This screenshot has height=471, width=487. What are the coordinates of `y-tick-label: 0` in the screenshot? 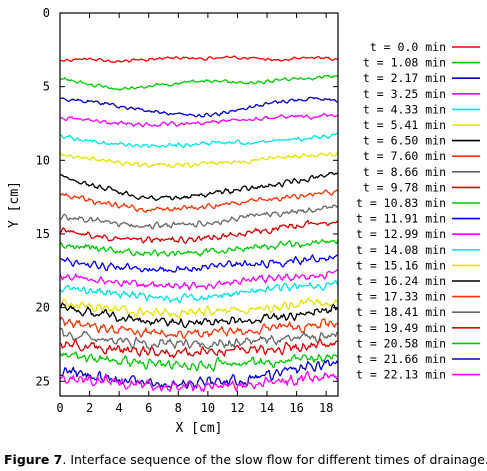 It's located at (46, 13).